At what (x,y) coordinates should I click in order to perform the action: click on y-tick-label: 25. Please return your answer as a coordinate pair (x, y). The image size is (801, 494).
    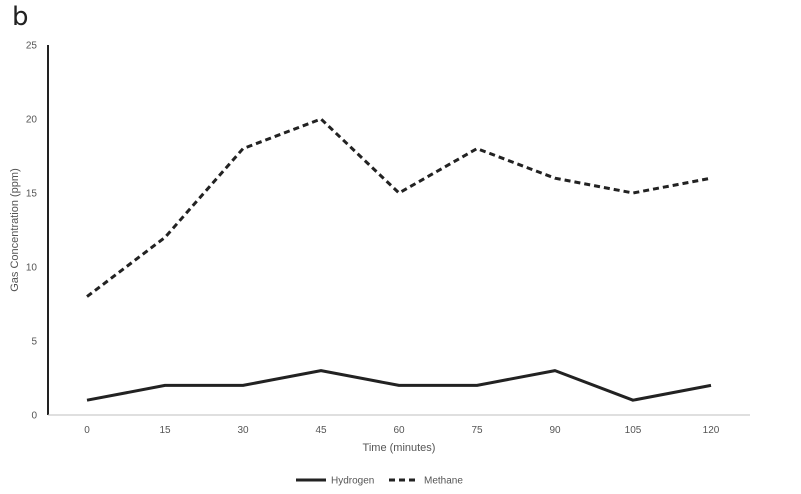
    Looking at the image, I should click on (32, 46).